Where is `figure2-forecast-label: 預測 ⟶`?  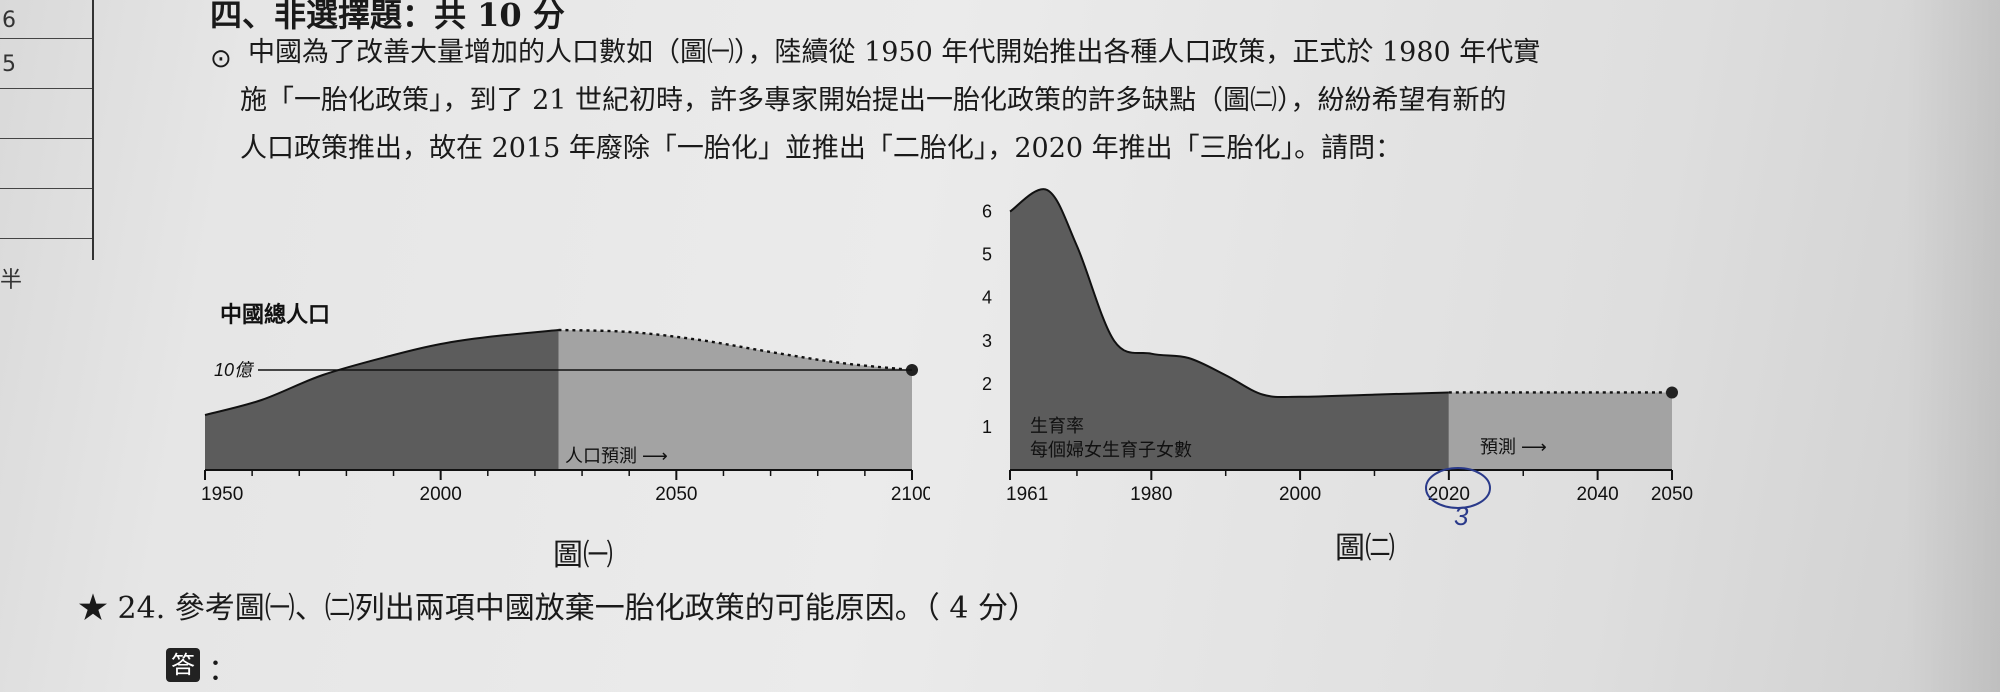 figure2-forecast-label: 預測 ⟶ is located at coordinates (1513, 447).